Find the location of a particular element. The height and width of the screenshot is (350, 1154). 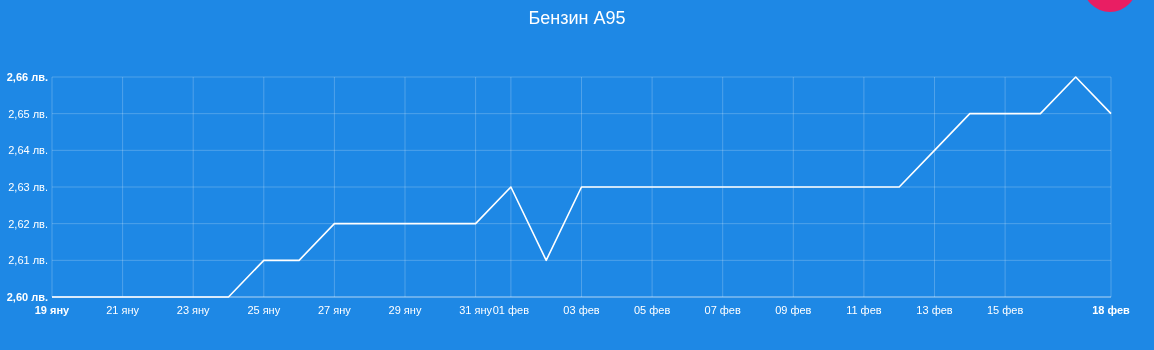

x-tick-label: 05 фев is located at coordinates (652, 310).